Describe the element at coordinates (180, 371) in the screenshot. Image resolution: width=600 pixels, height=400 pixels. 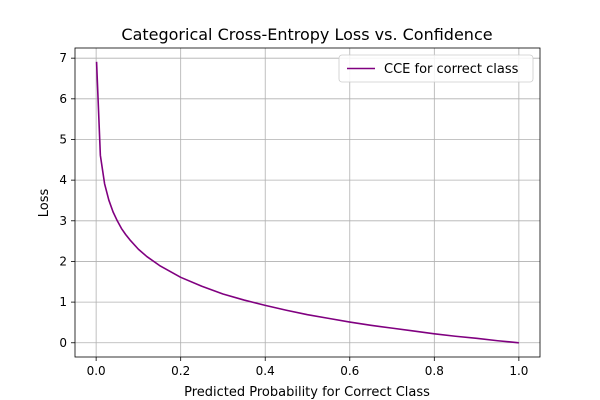
I see `x-tick-label: 0.2` at that location.